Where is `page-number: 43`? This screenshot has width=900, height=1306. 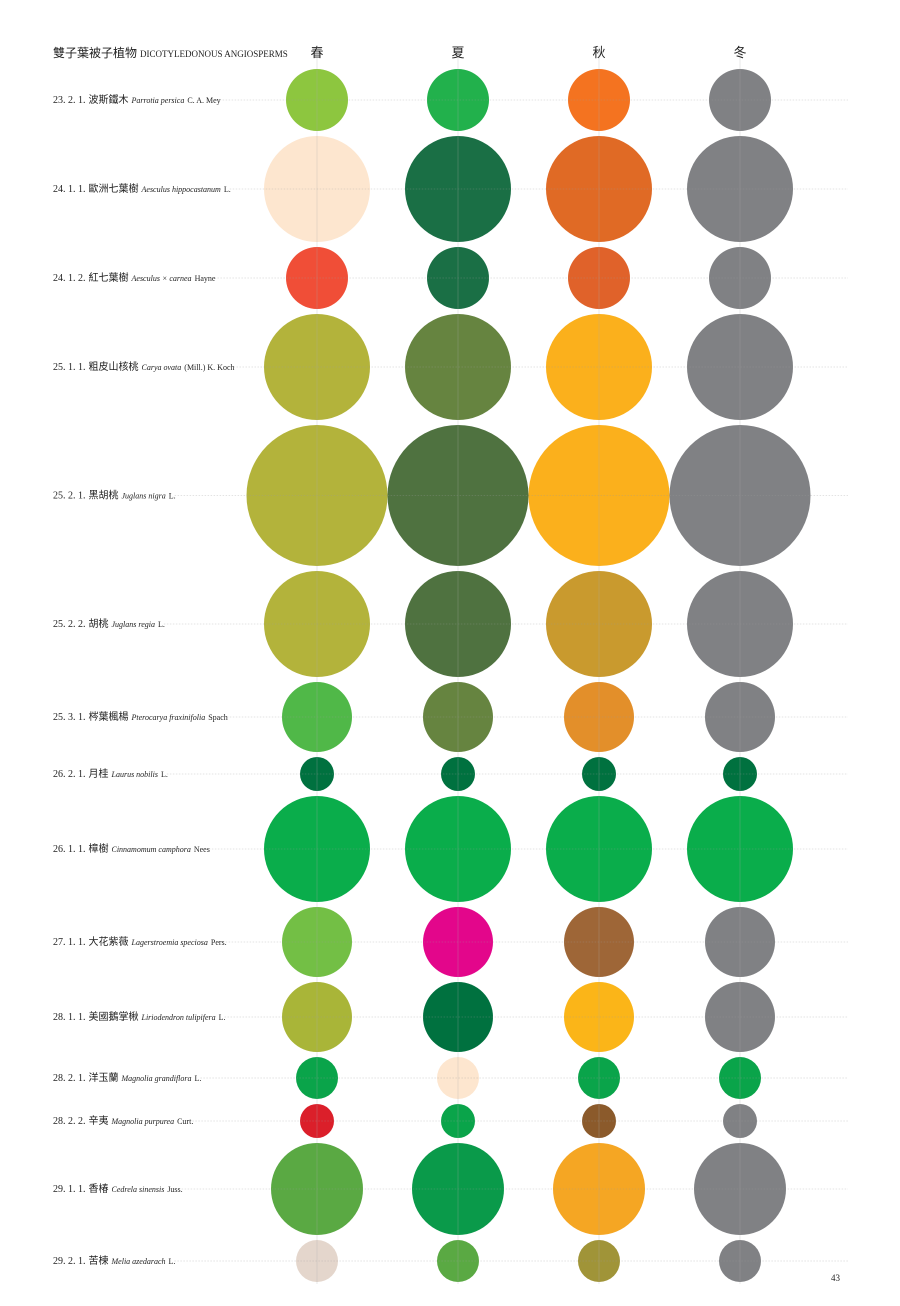 page-number: 43 is located at coordinates (836, 1278).